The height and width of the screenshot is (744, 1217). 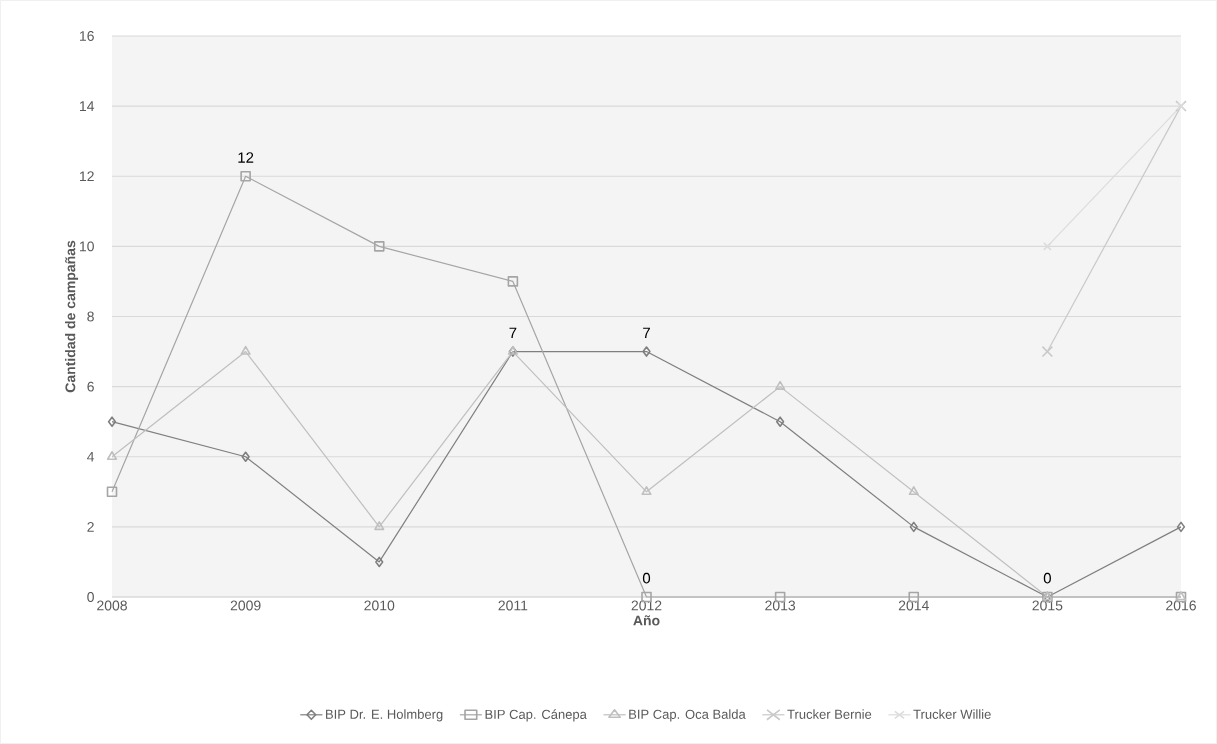 What do you see at coordinates (90, 597) in the screenshot?
I see `y-tick-label: 0` at bounding box center [90, 597].